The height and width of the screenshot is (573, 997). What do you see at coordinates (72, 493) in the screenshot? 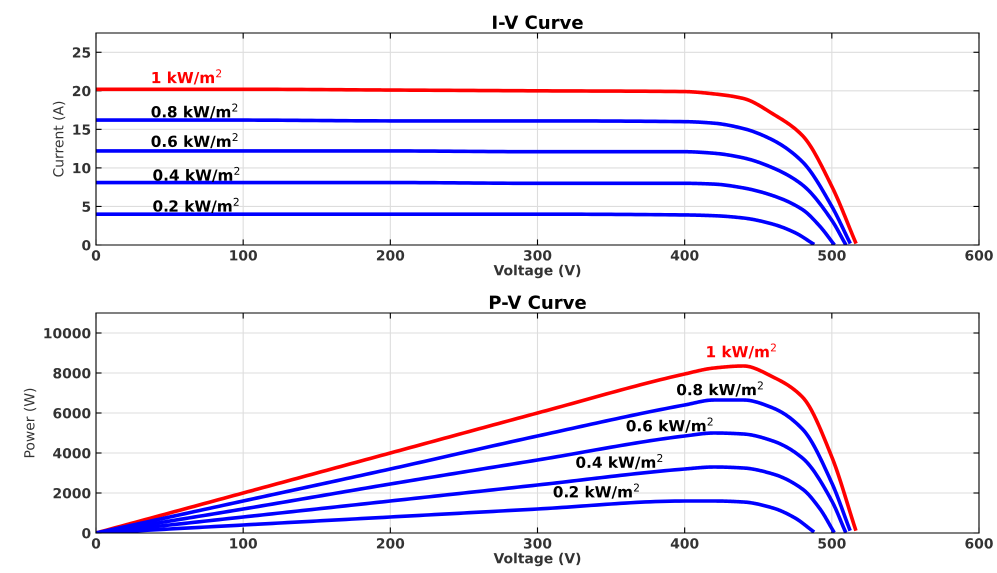
I see `y-tick-label: 2000` at bounding box center [72, 493].